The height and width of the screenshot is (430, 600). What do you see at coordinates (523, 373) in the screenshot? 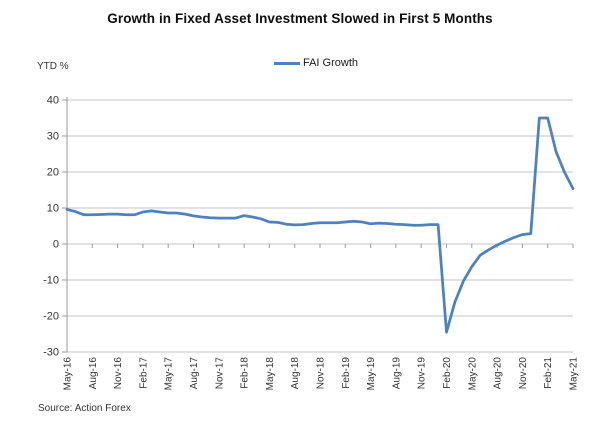
I see `x-tick-label: Nov-20` at bounding box center [523, 373].